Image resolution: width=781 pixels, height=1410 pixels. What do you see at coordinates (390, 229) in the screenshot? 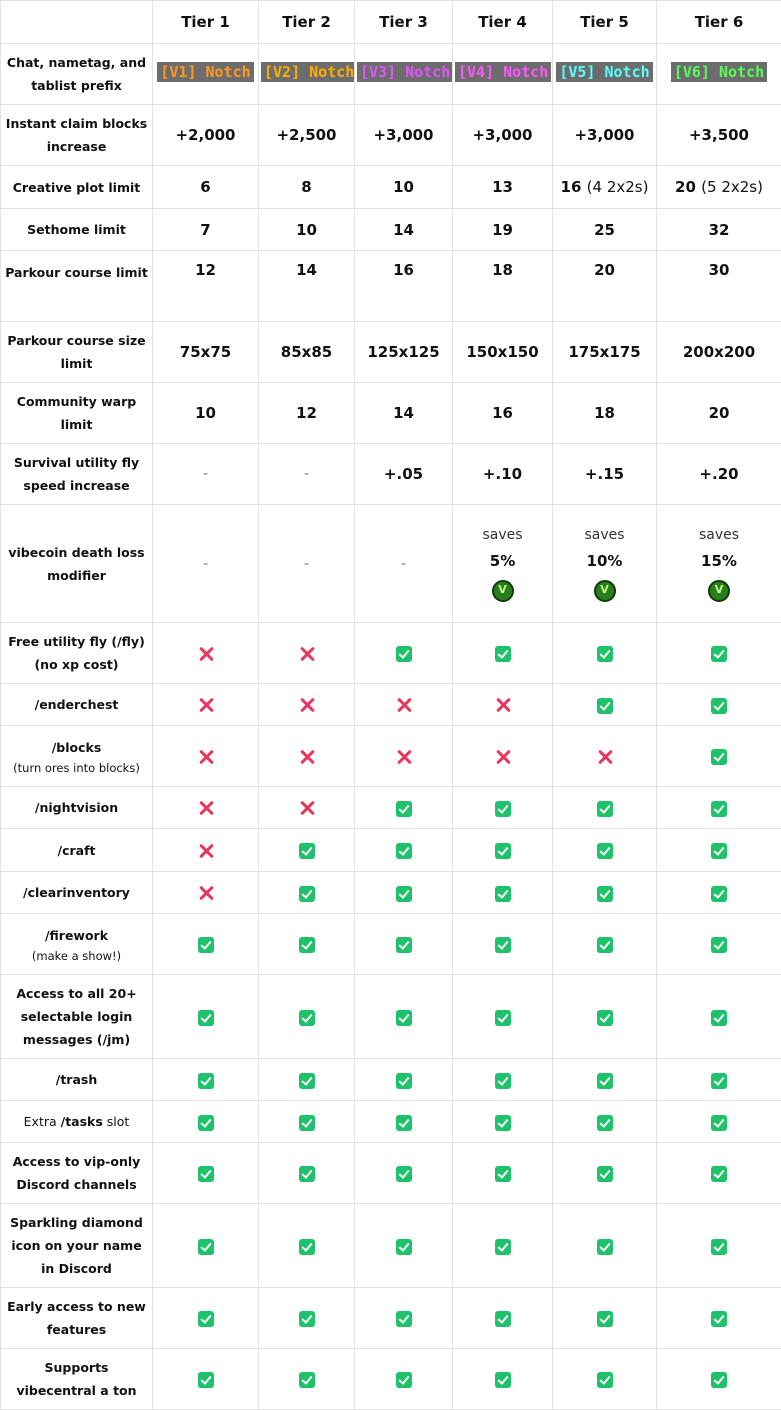
I see `sethome-row: Sethome limit 7 10 14 19 25 32` at bounding box center [390, 229].